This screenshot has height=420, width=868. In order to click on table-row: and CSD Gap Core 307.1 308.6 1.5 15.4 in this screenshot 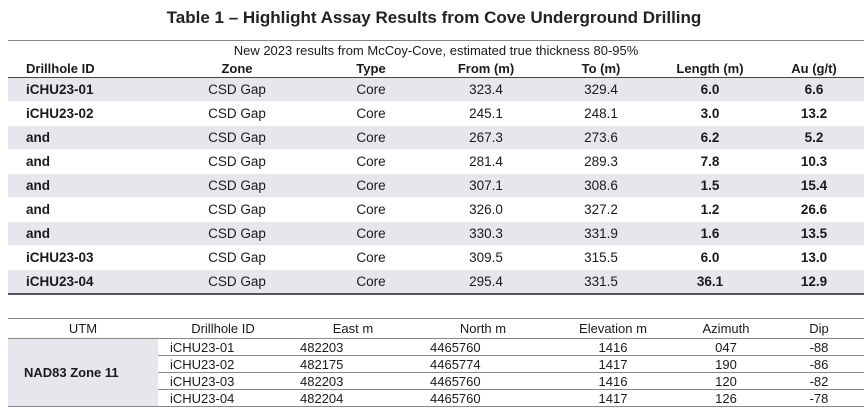, I will do `click(436, 185)`.